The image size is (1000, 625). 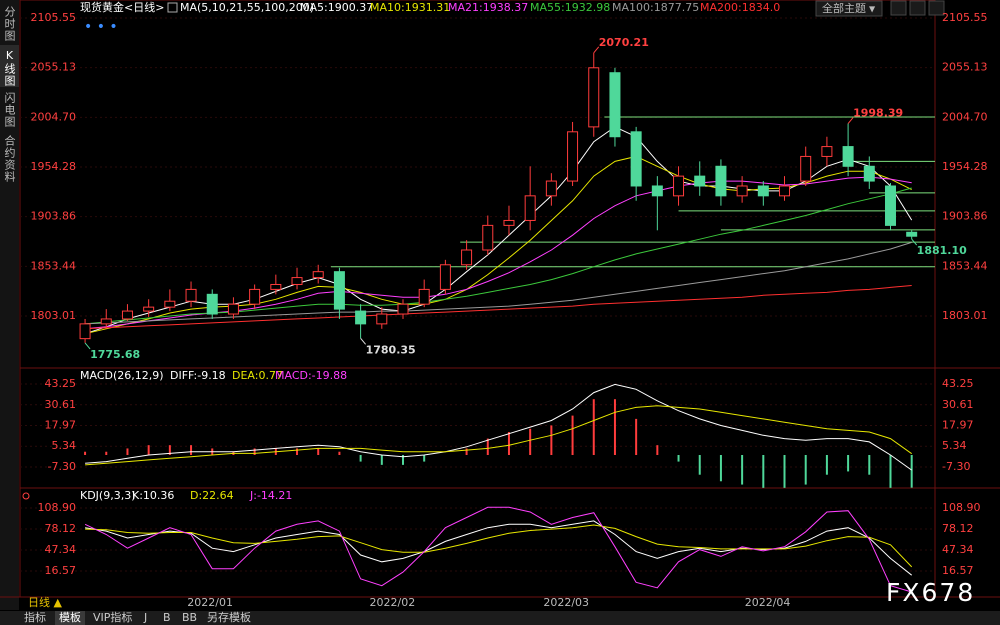 What do you see at coordinates (311, 375) in the screenshot?
I see `legend-entry: MACD:-19.88` at bounding box center [311, 375].